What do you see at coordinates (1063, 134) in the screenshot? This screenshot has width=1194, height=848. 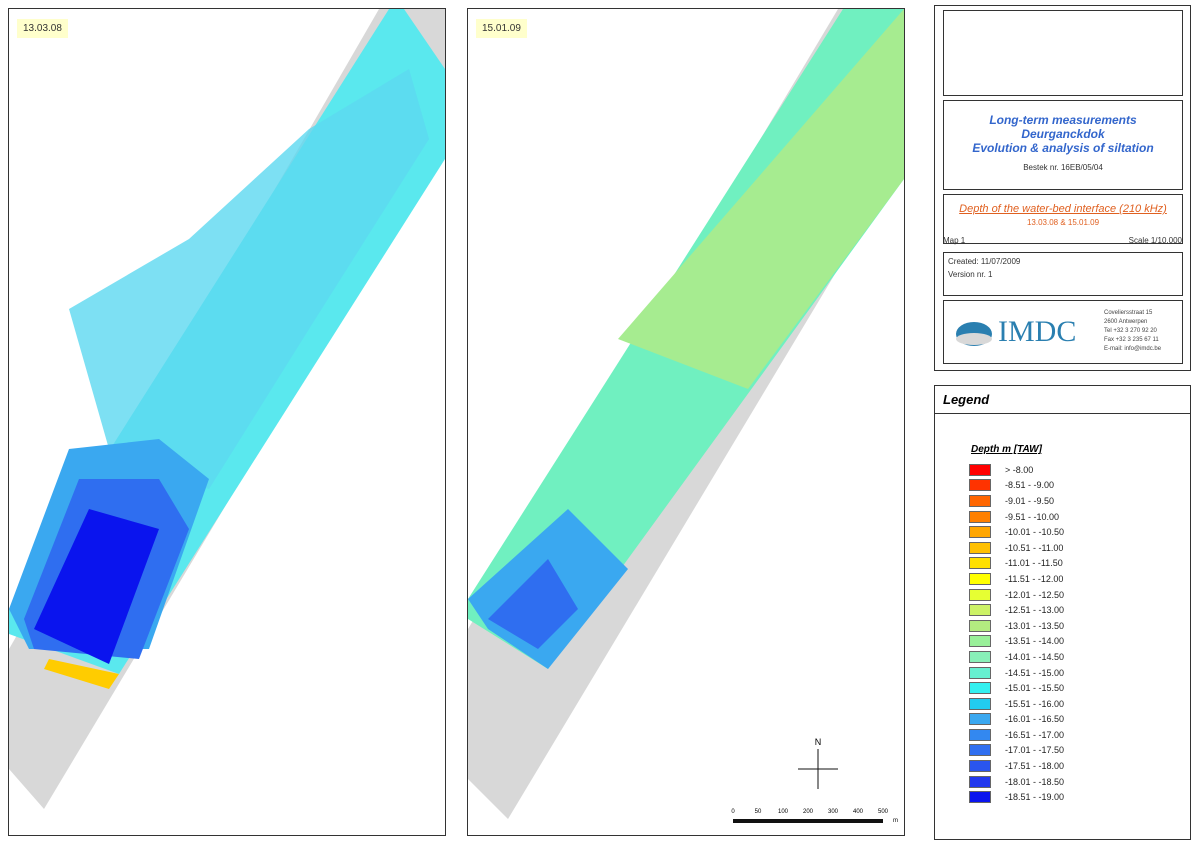 I see `project-line: Deurganckdok` at bounding box center [1063, 134].